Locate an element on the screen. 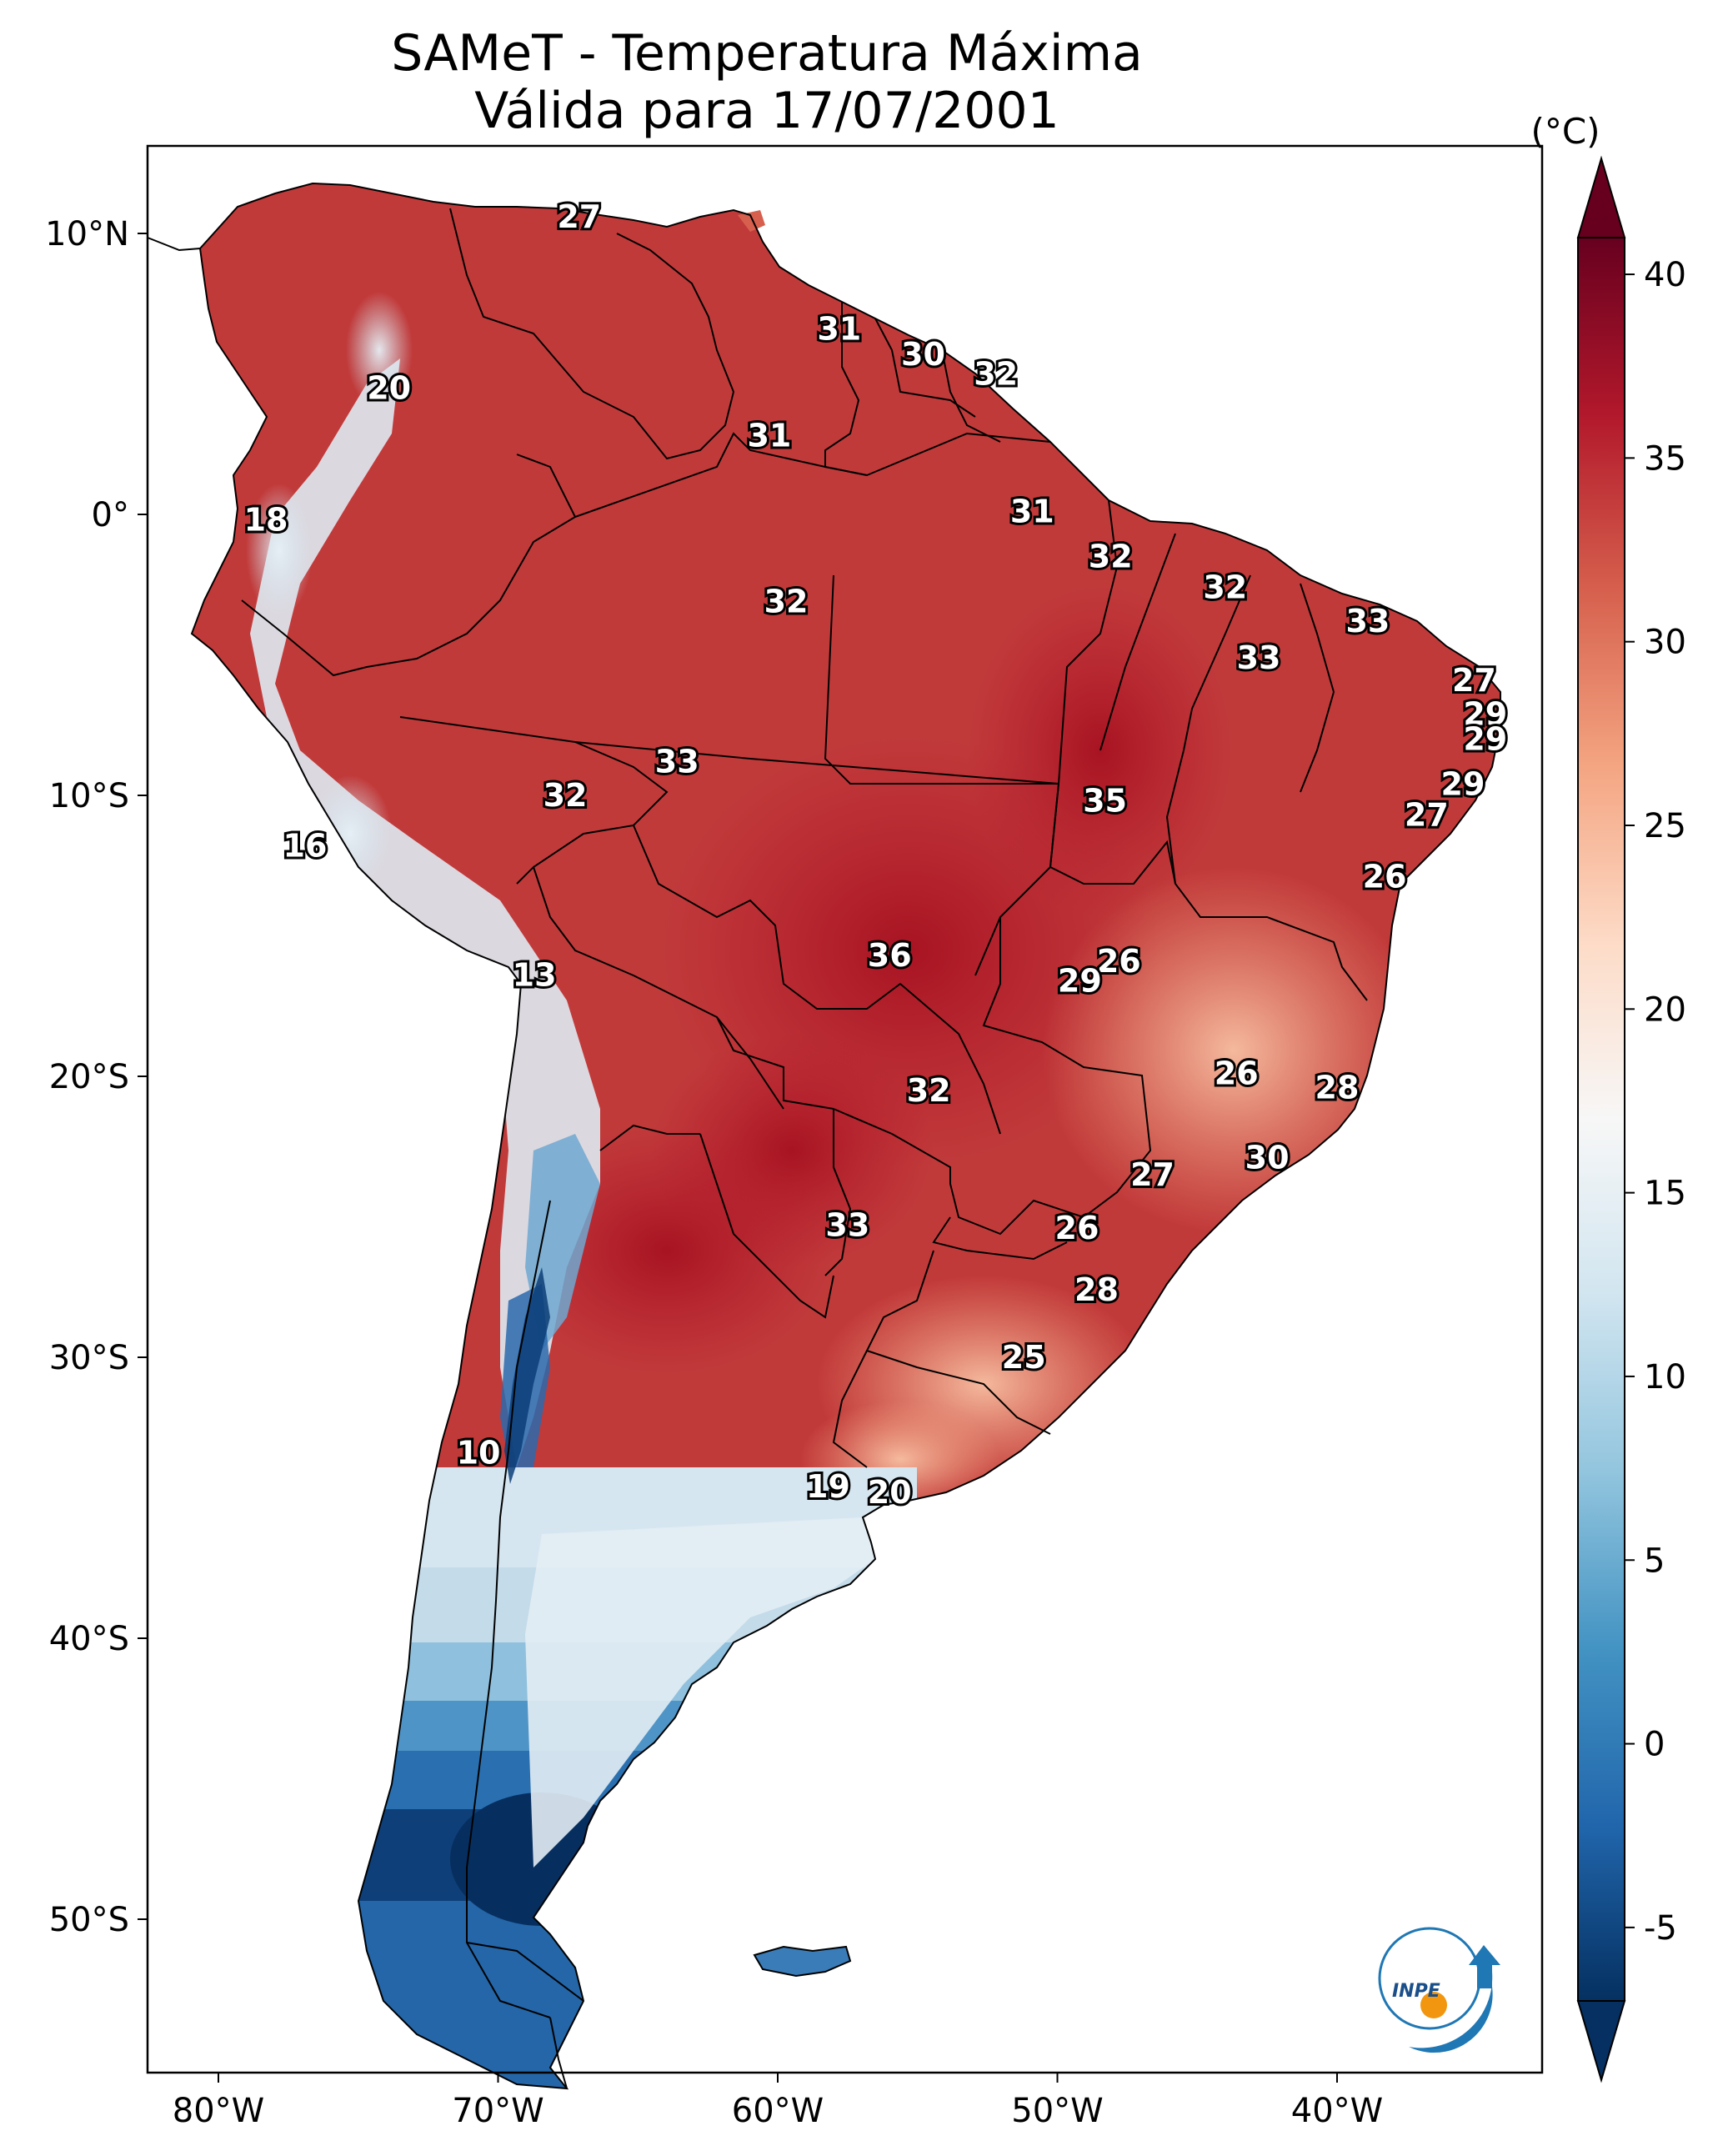  colorbar: (°C) 40 35 30 25 20 15 10 5 0 -5 is located at coordinates (1608, 1097).